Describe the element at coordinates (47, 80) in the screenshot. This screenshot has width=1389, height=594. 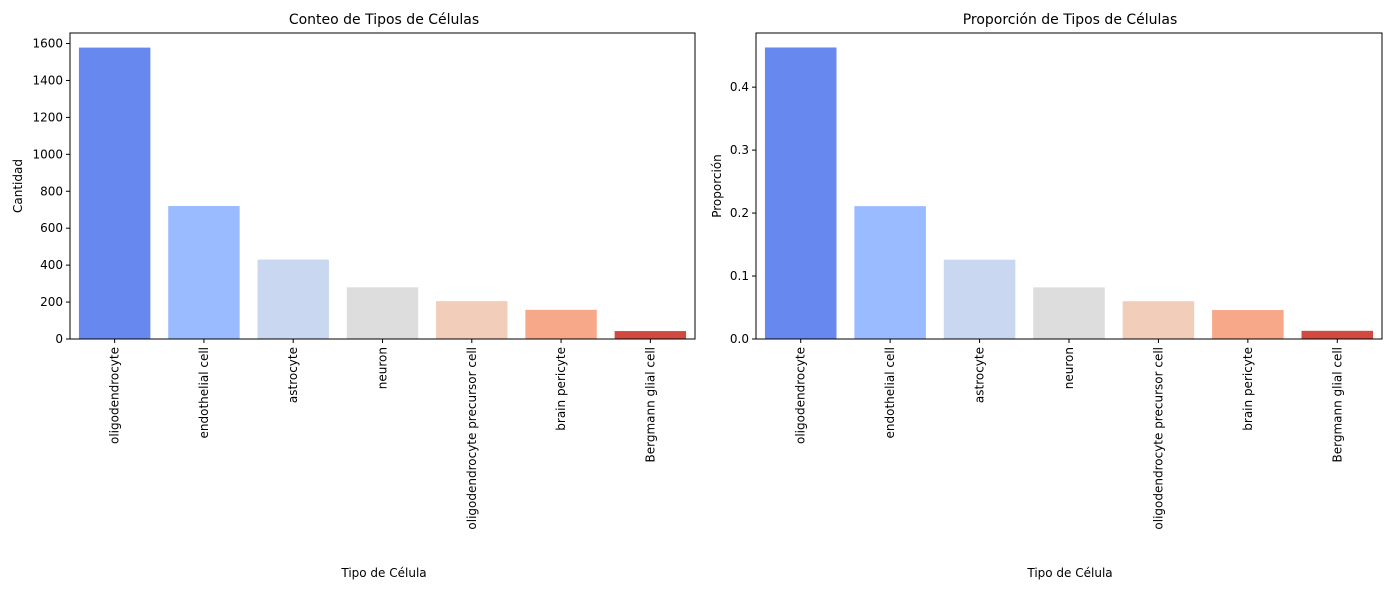
I see `y-tick-label: 1400` at that location.